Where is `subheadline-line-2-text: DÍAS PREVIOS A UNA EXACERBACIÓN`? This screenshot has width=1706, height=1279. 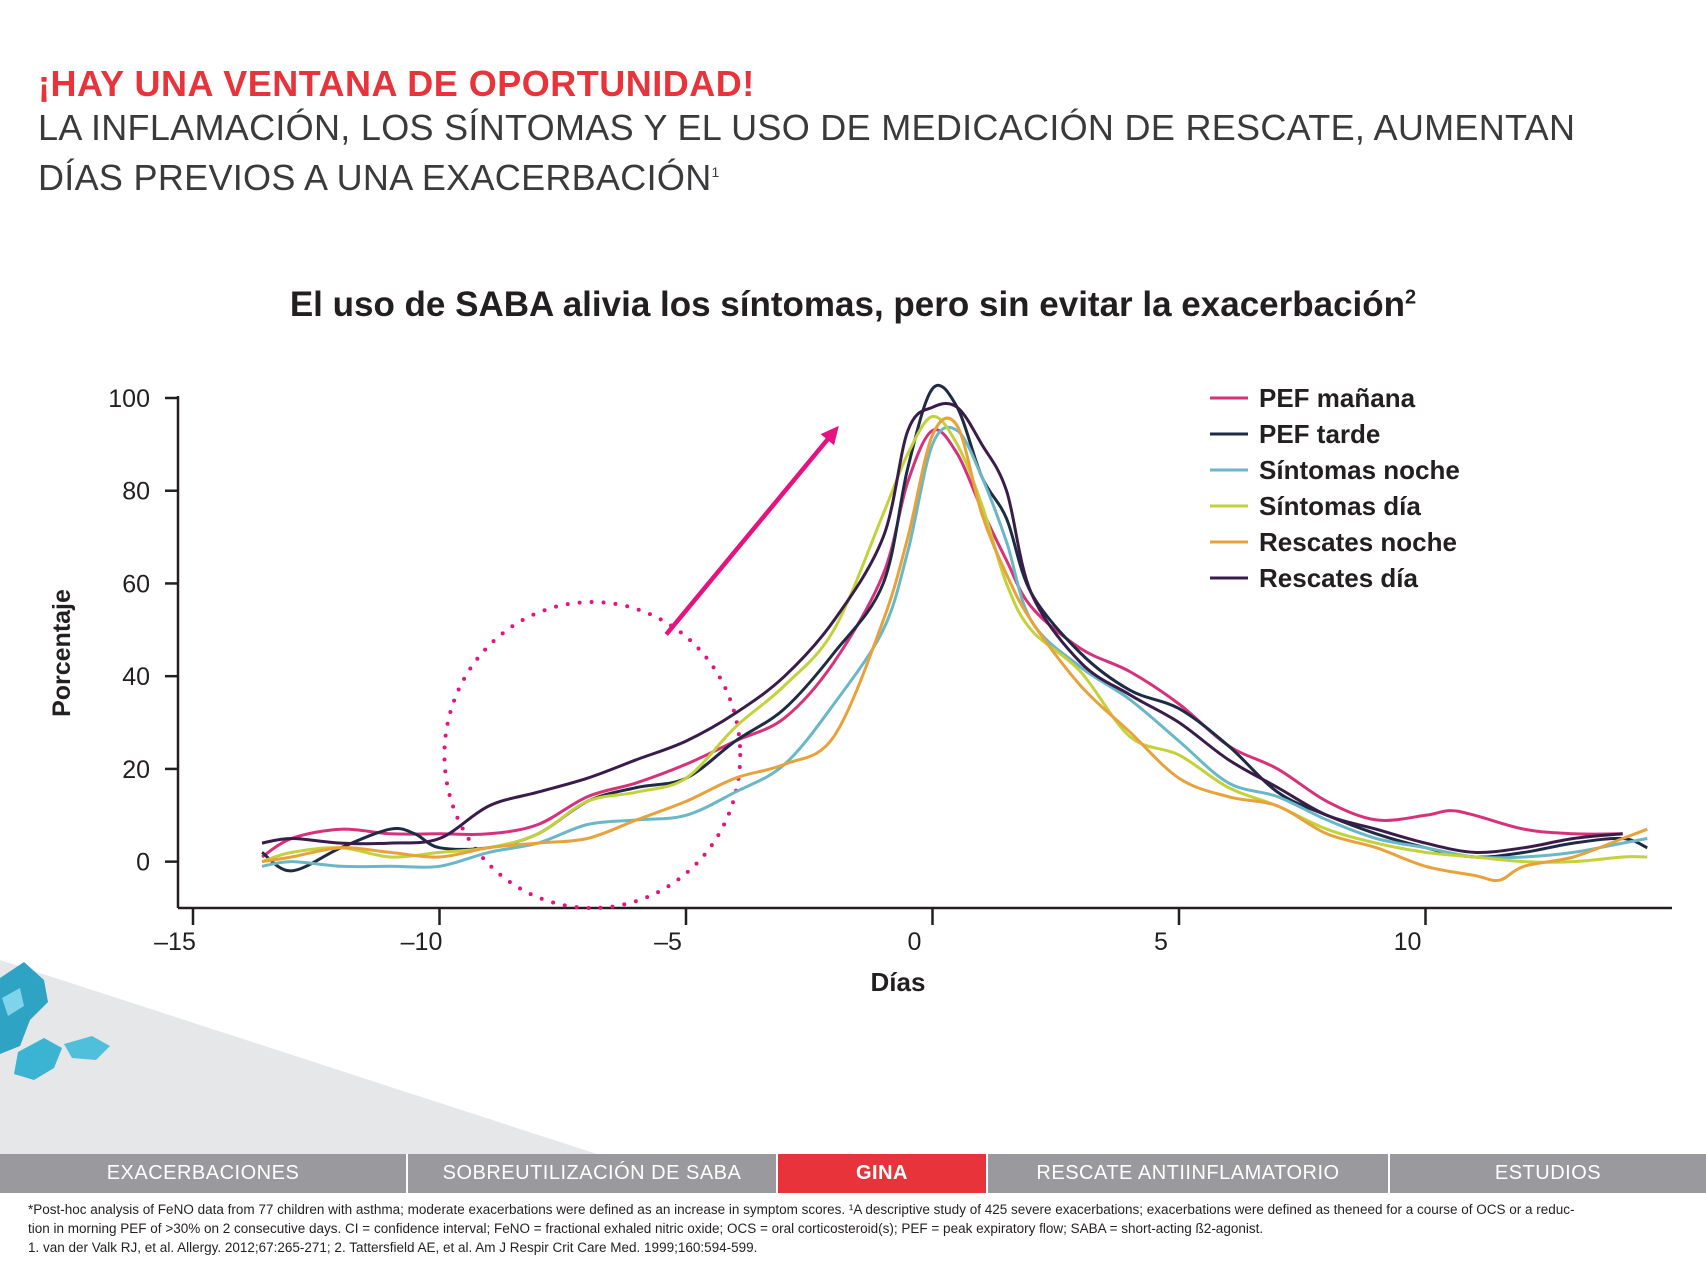 subheadline-line-2-text: DÍAS PREVIOS A UNA EXACERBACIÓN is located at coordinates (375, 177).